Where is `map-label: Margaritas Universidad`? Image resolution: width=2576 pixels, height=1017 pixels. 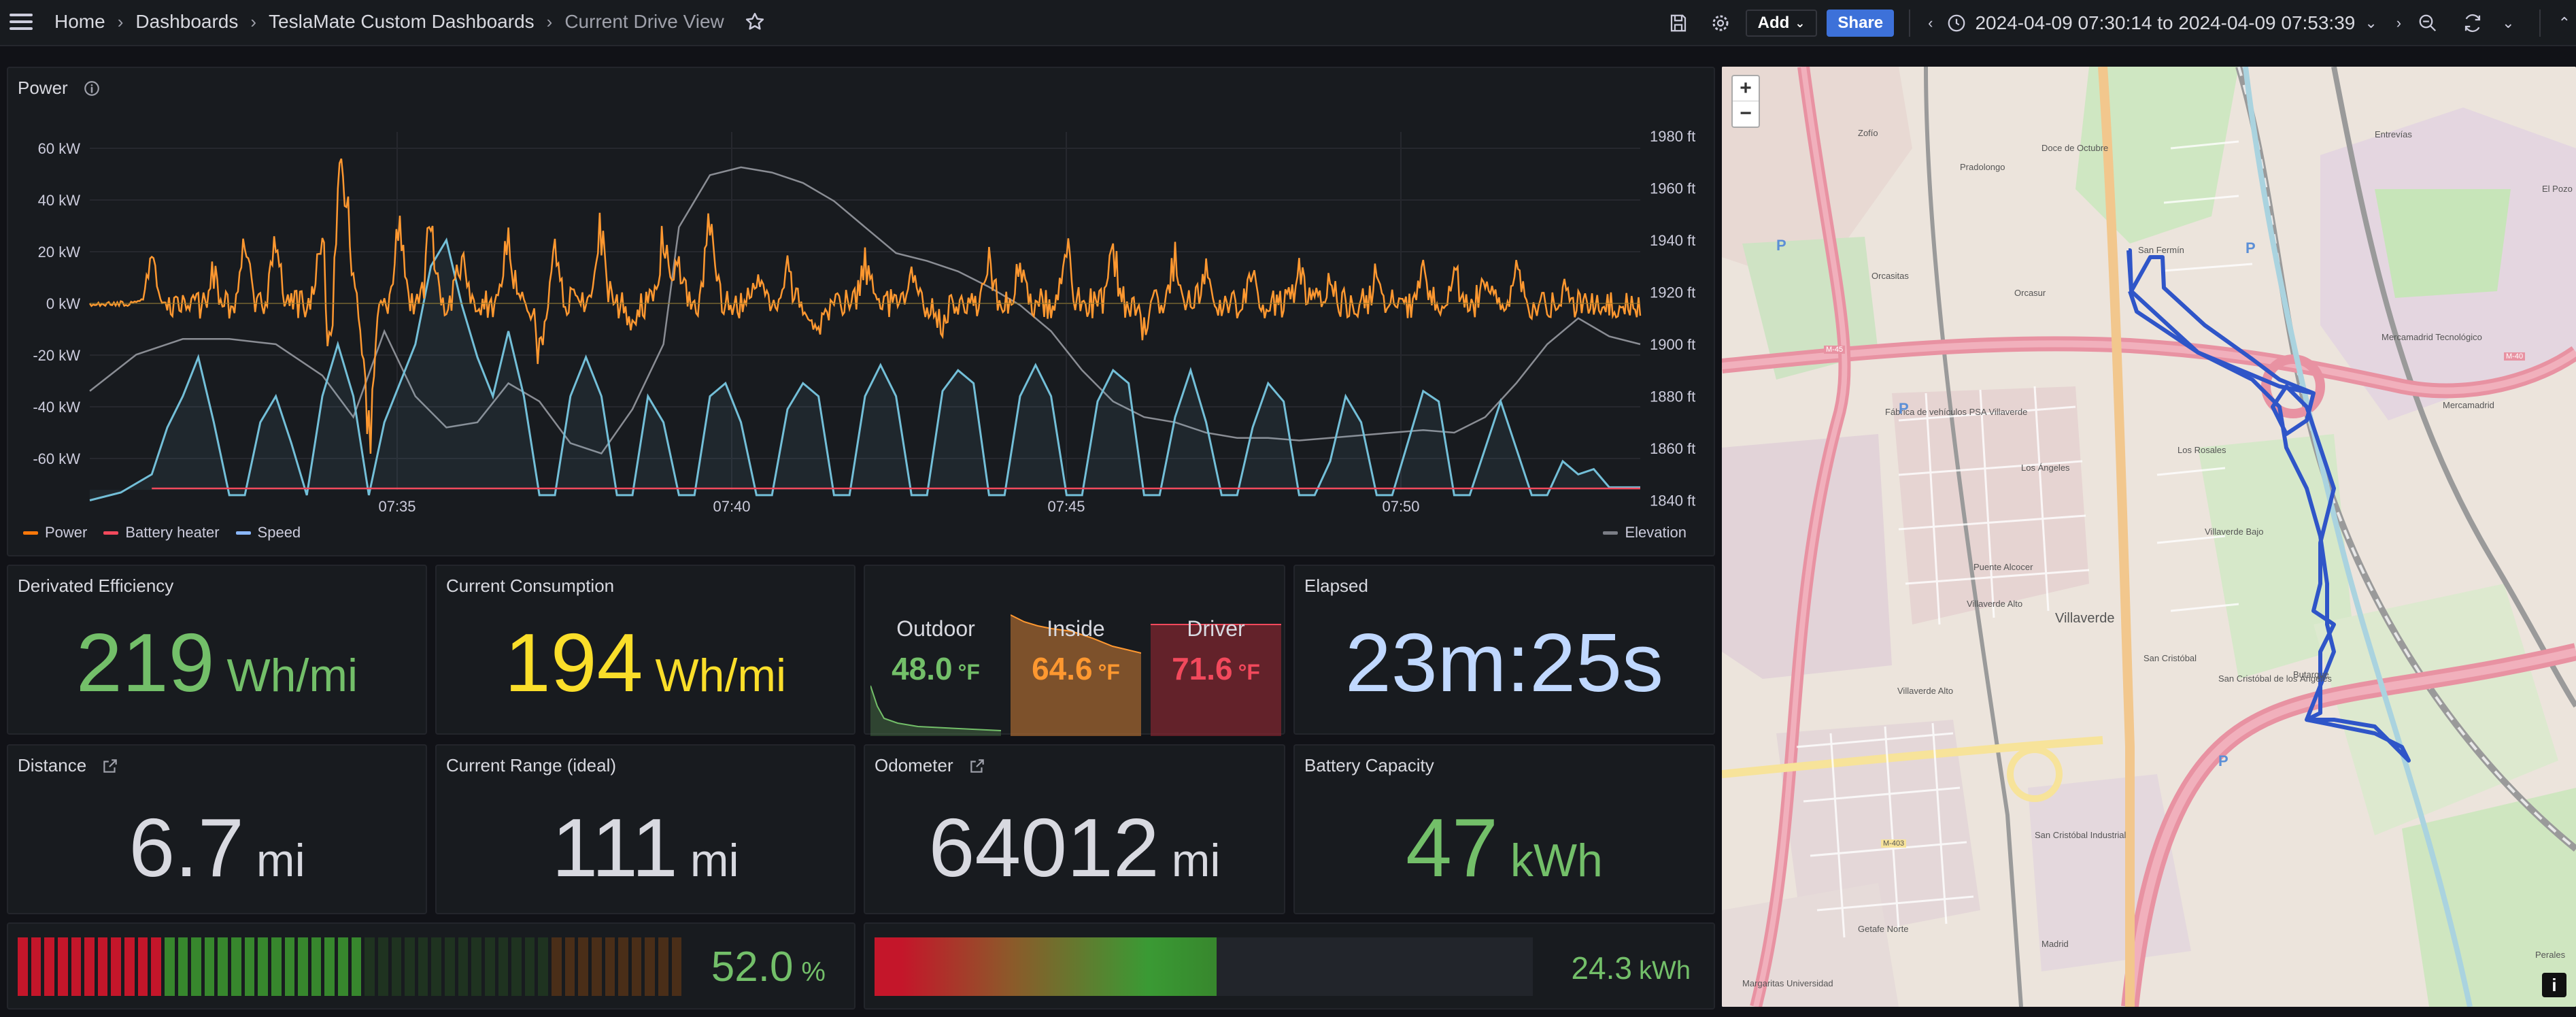
map-label: Margaritas Universidad is located at coordinates (1787, 983).